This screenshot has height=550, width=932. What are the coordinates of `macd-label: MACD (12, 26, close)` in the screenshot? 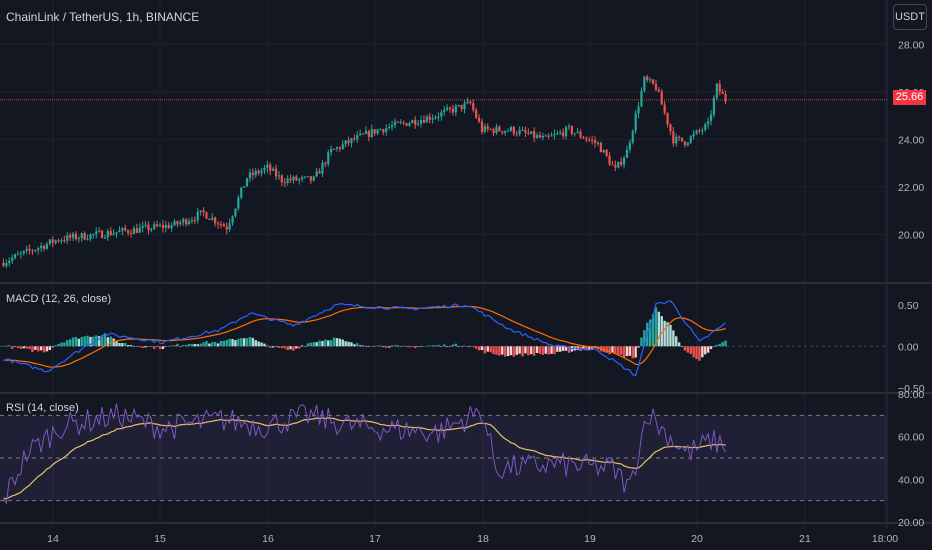 It's located at (59, 299).